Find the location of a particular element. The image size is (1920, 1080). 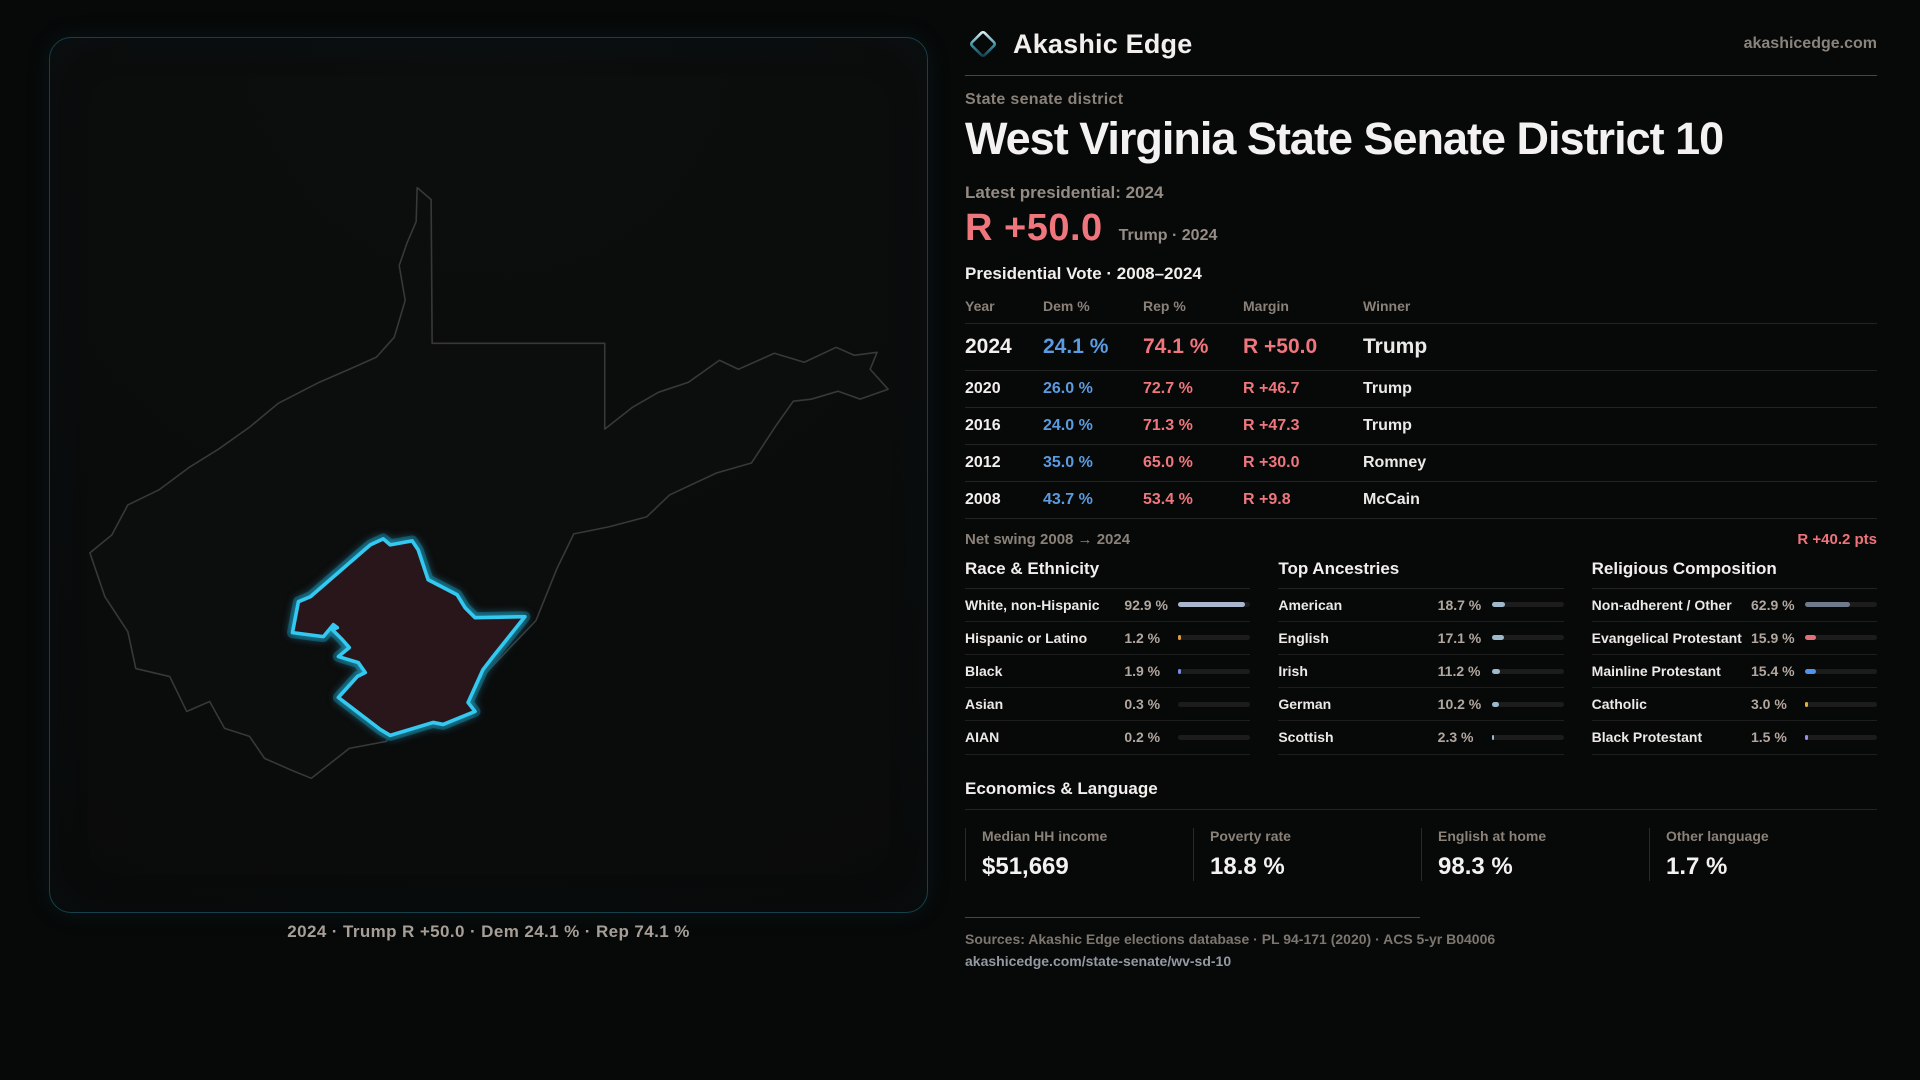

pres-cell-margin: R +9.8 is located at coordinates (1303, 500).